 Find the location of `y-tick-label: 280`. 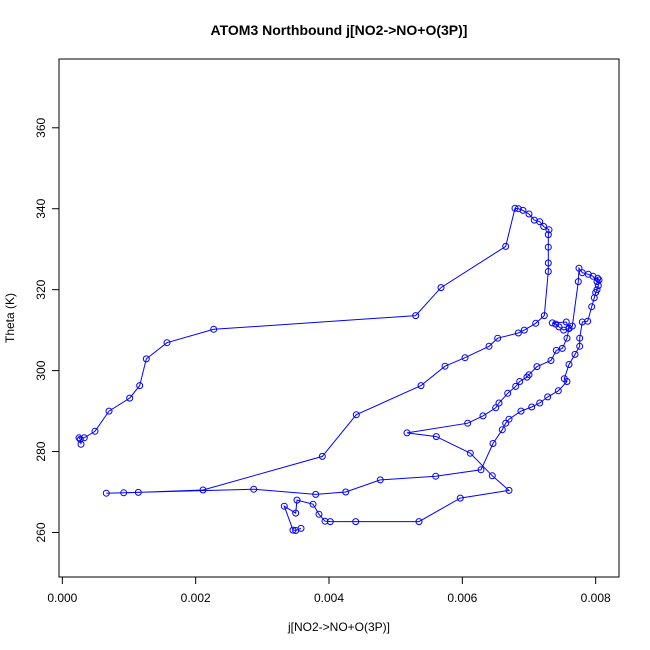

y-tick-label: 280 is located at coordinates (41, 451).